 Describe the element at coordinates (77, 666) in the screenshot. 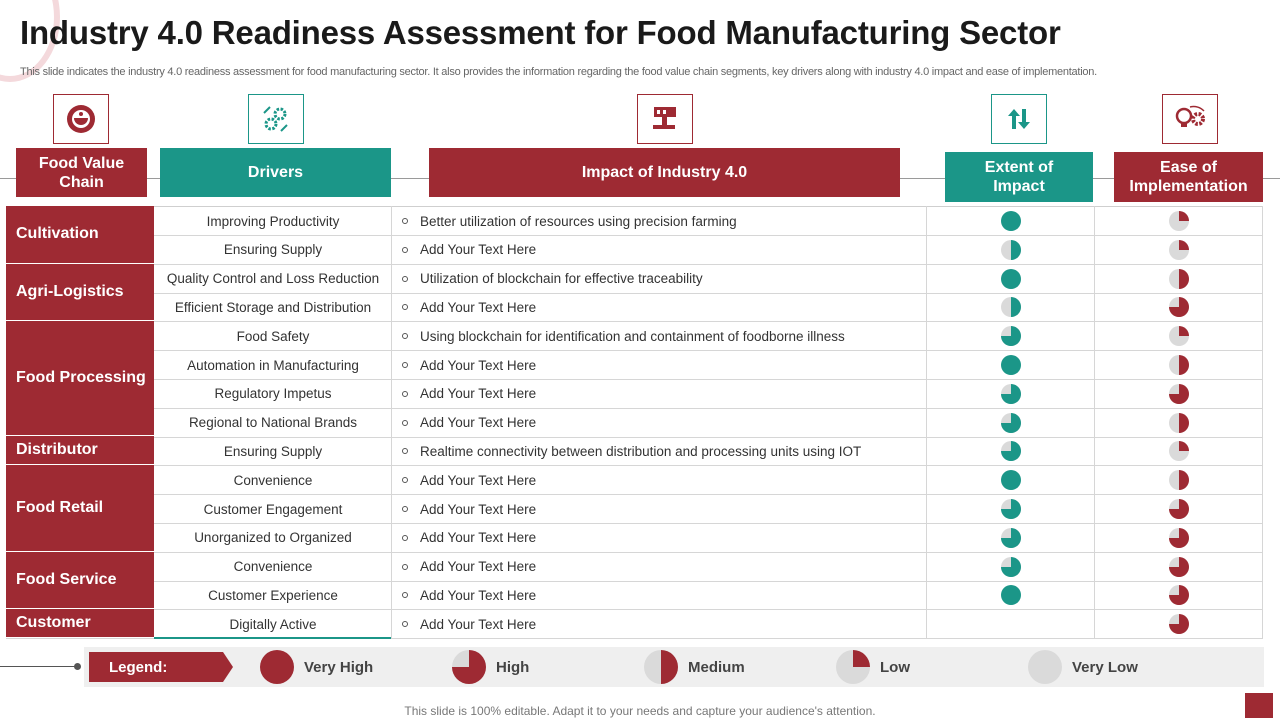

I see `legend-connector-dot` at that location.